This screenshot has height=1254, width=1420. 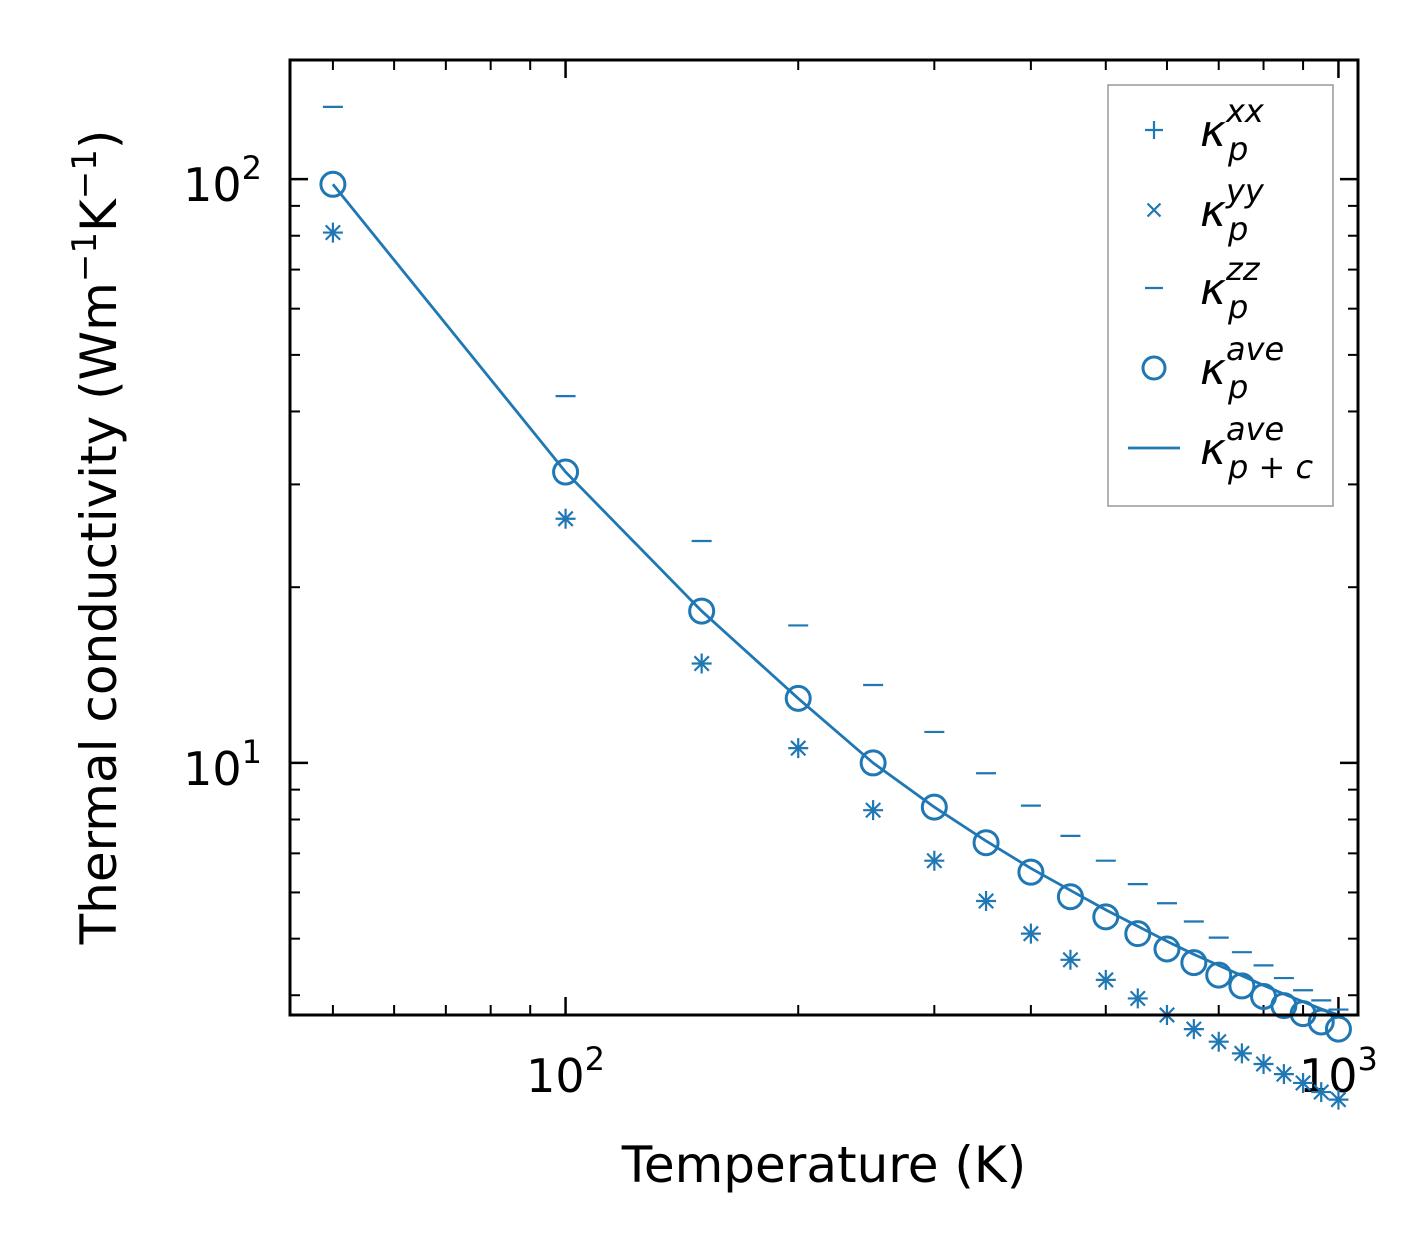 I want to click on y-axis-label: Thermal conductivity (Wm−1K−1), so click(x=96, y=538).